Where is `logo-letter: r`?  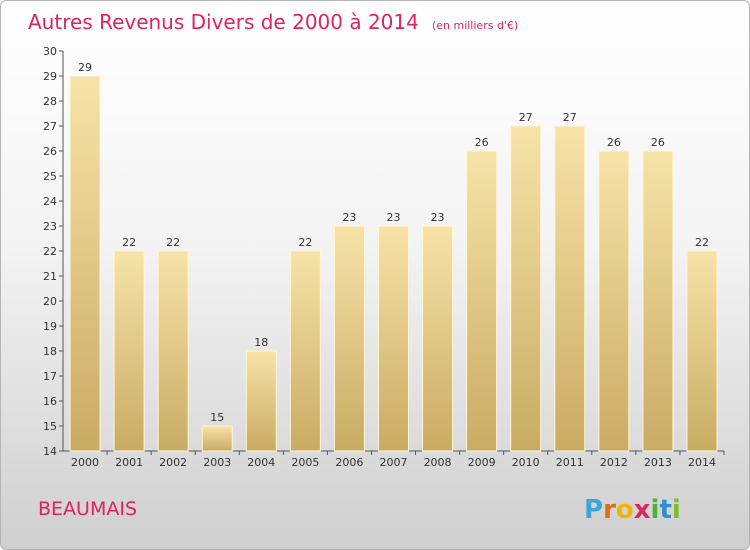
logo-letter: r is located at coordinates (609, 510).